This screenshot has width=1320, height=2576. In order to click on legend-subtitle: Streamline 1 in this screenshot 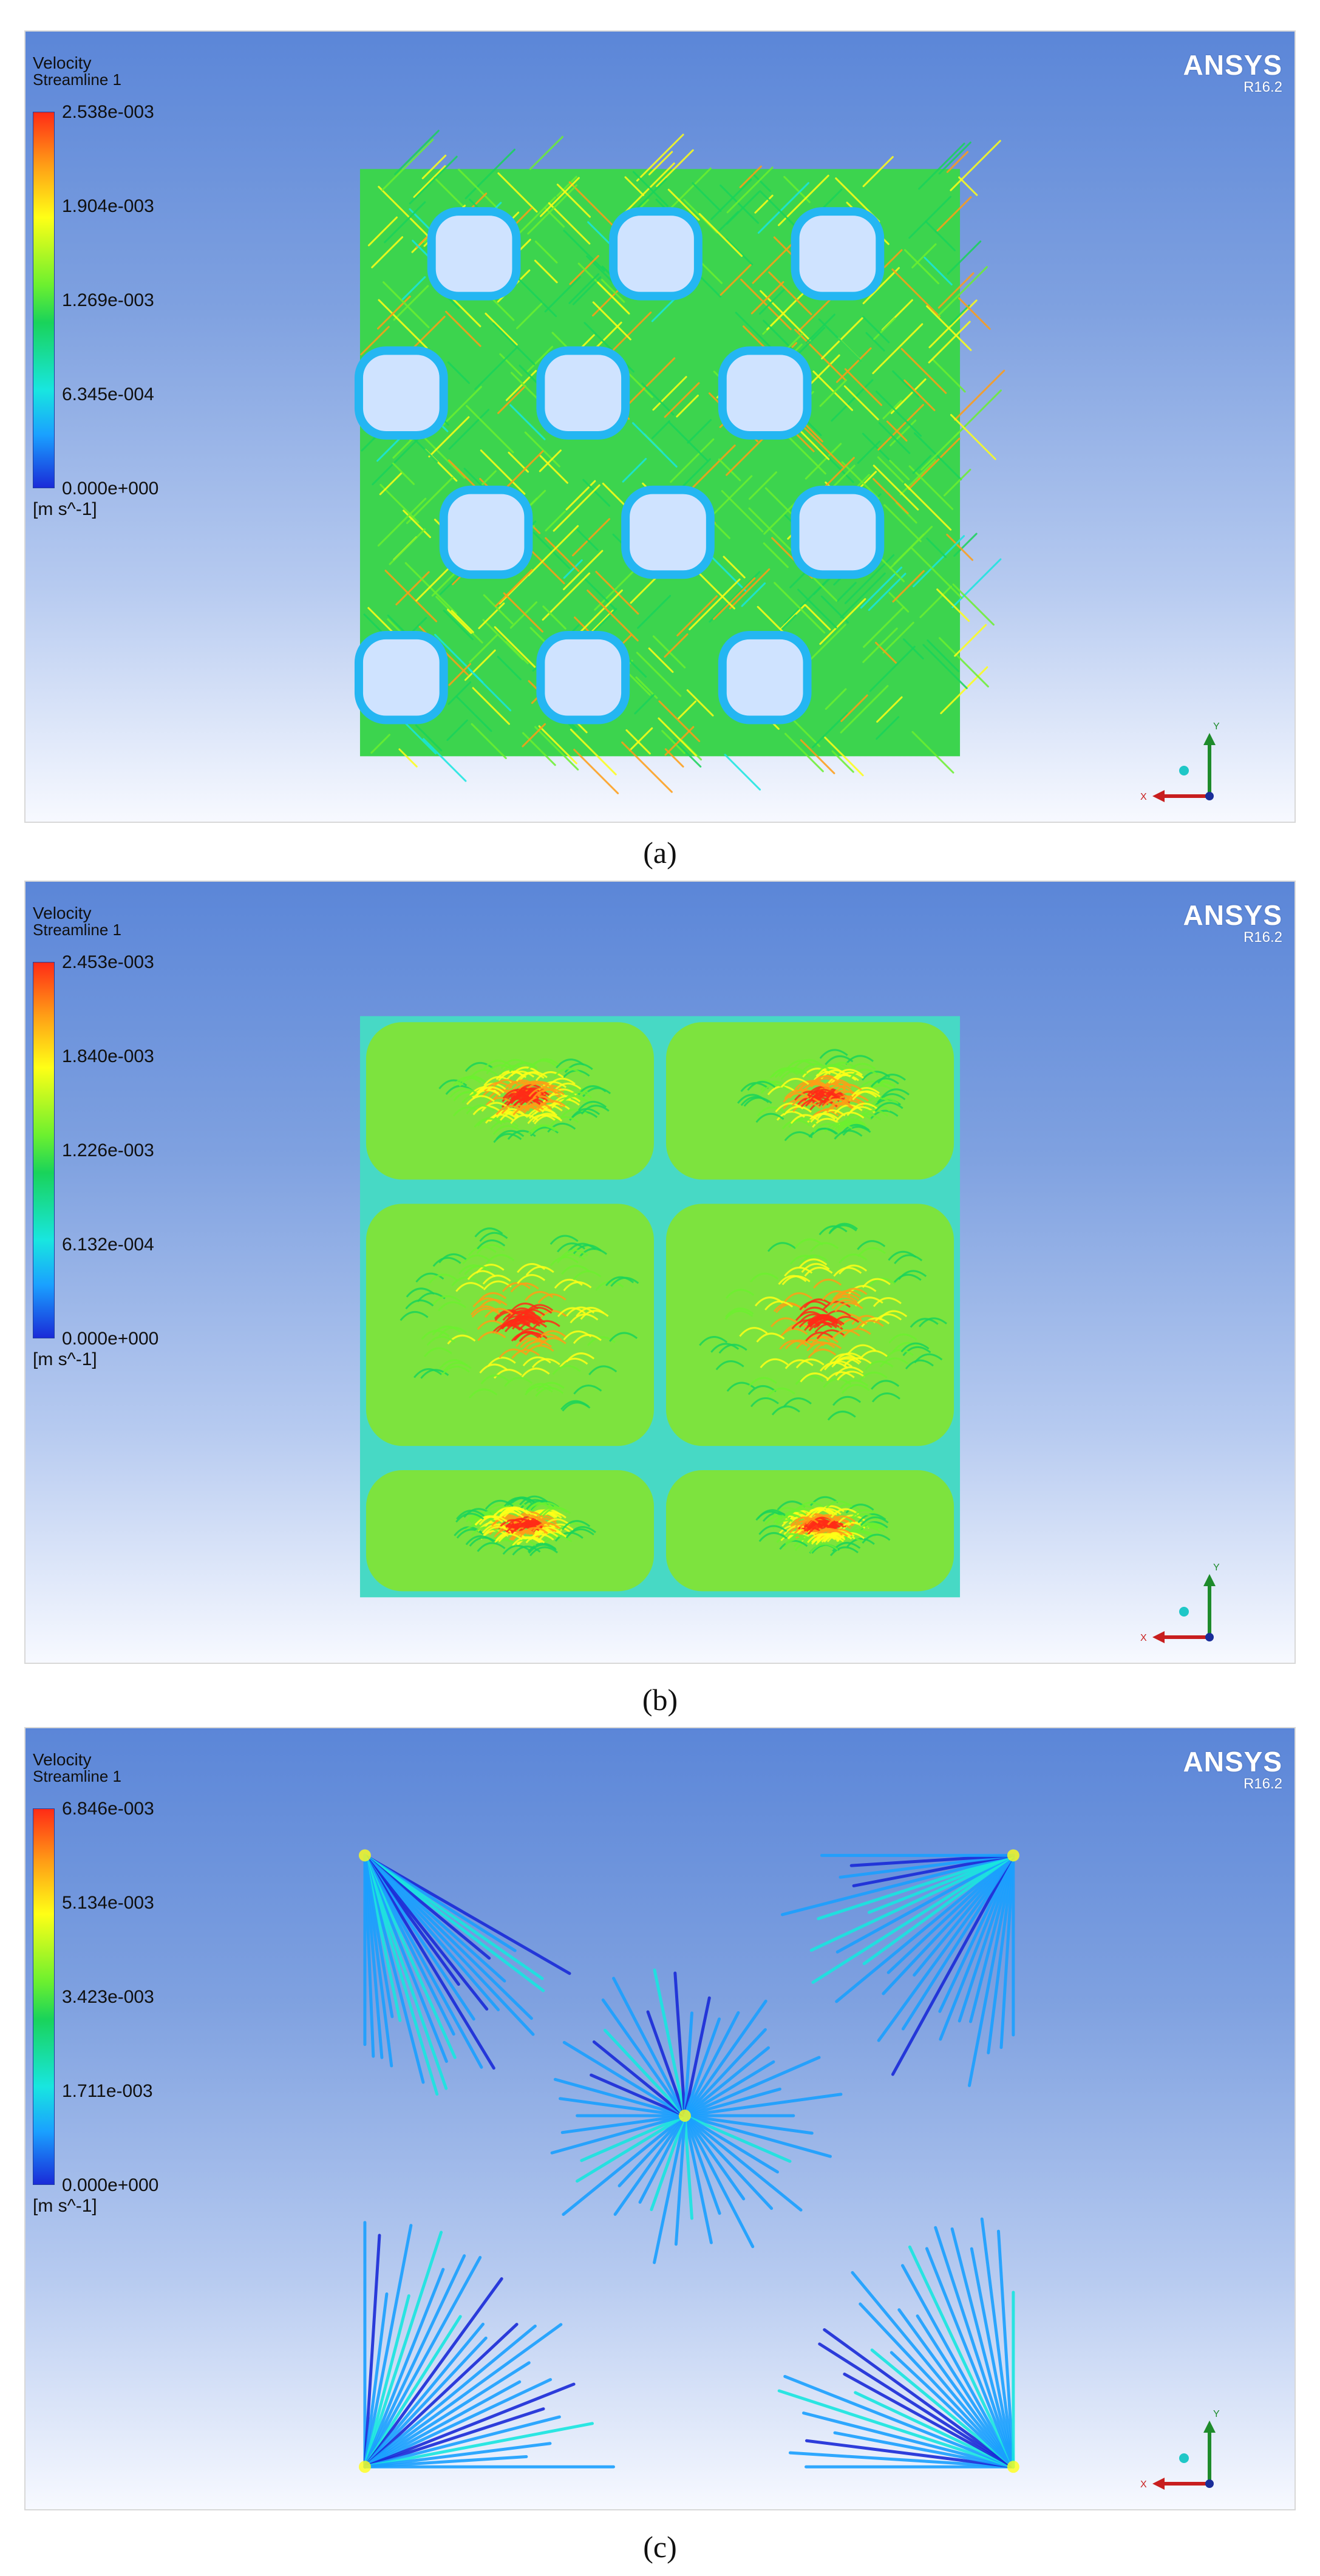, I will do `click(77, 930)`.